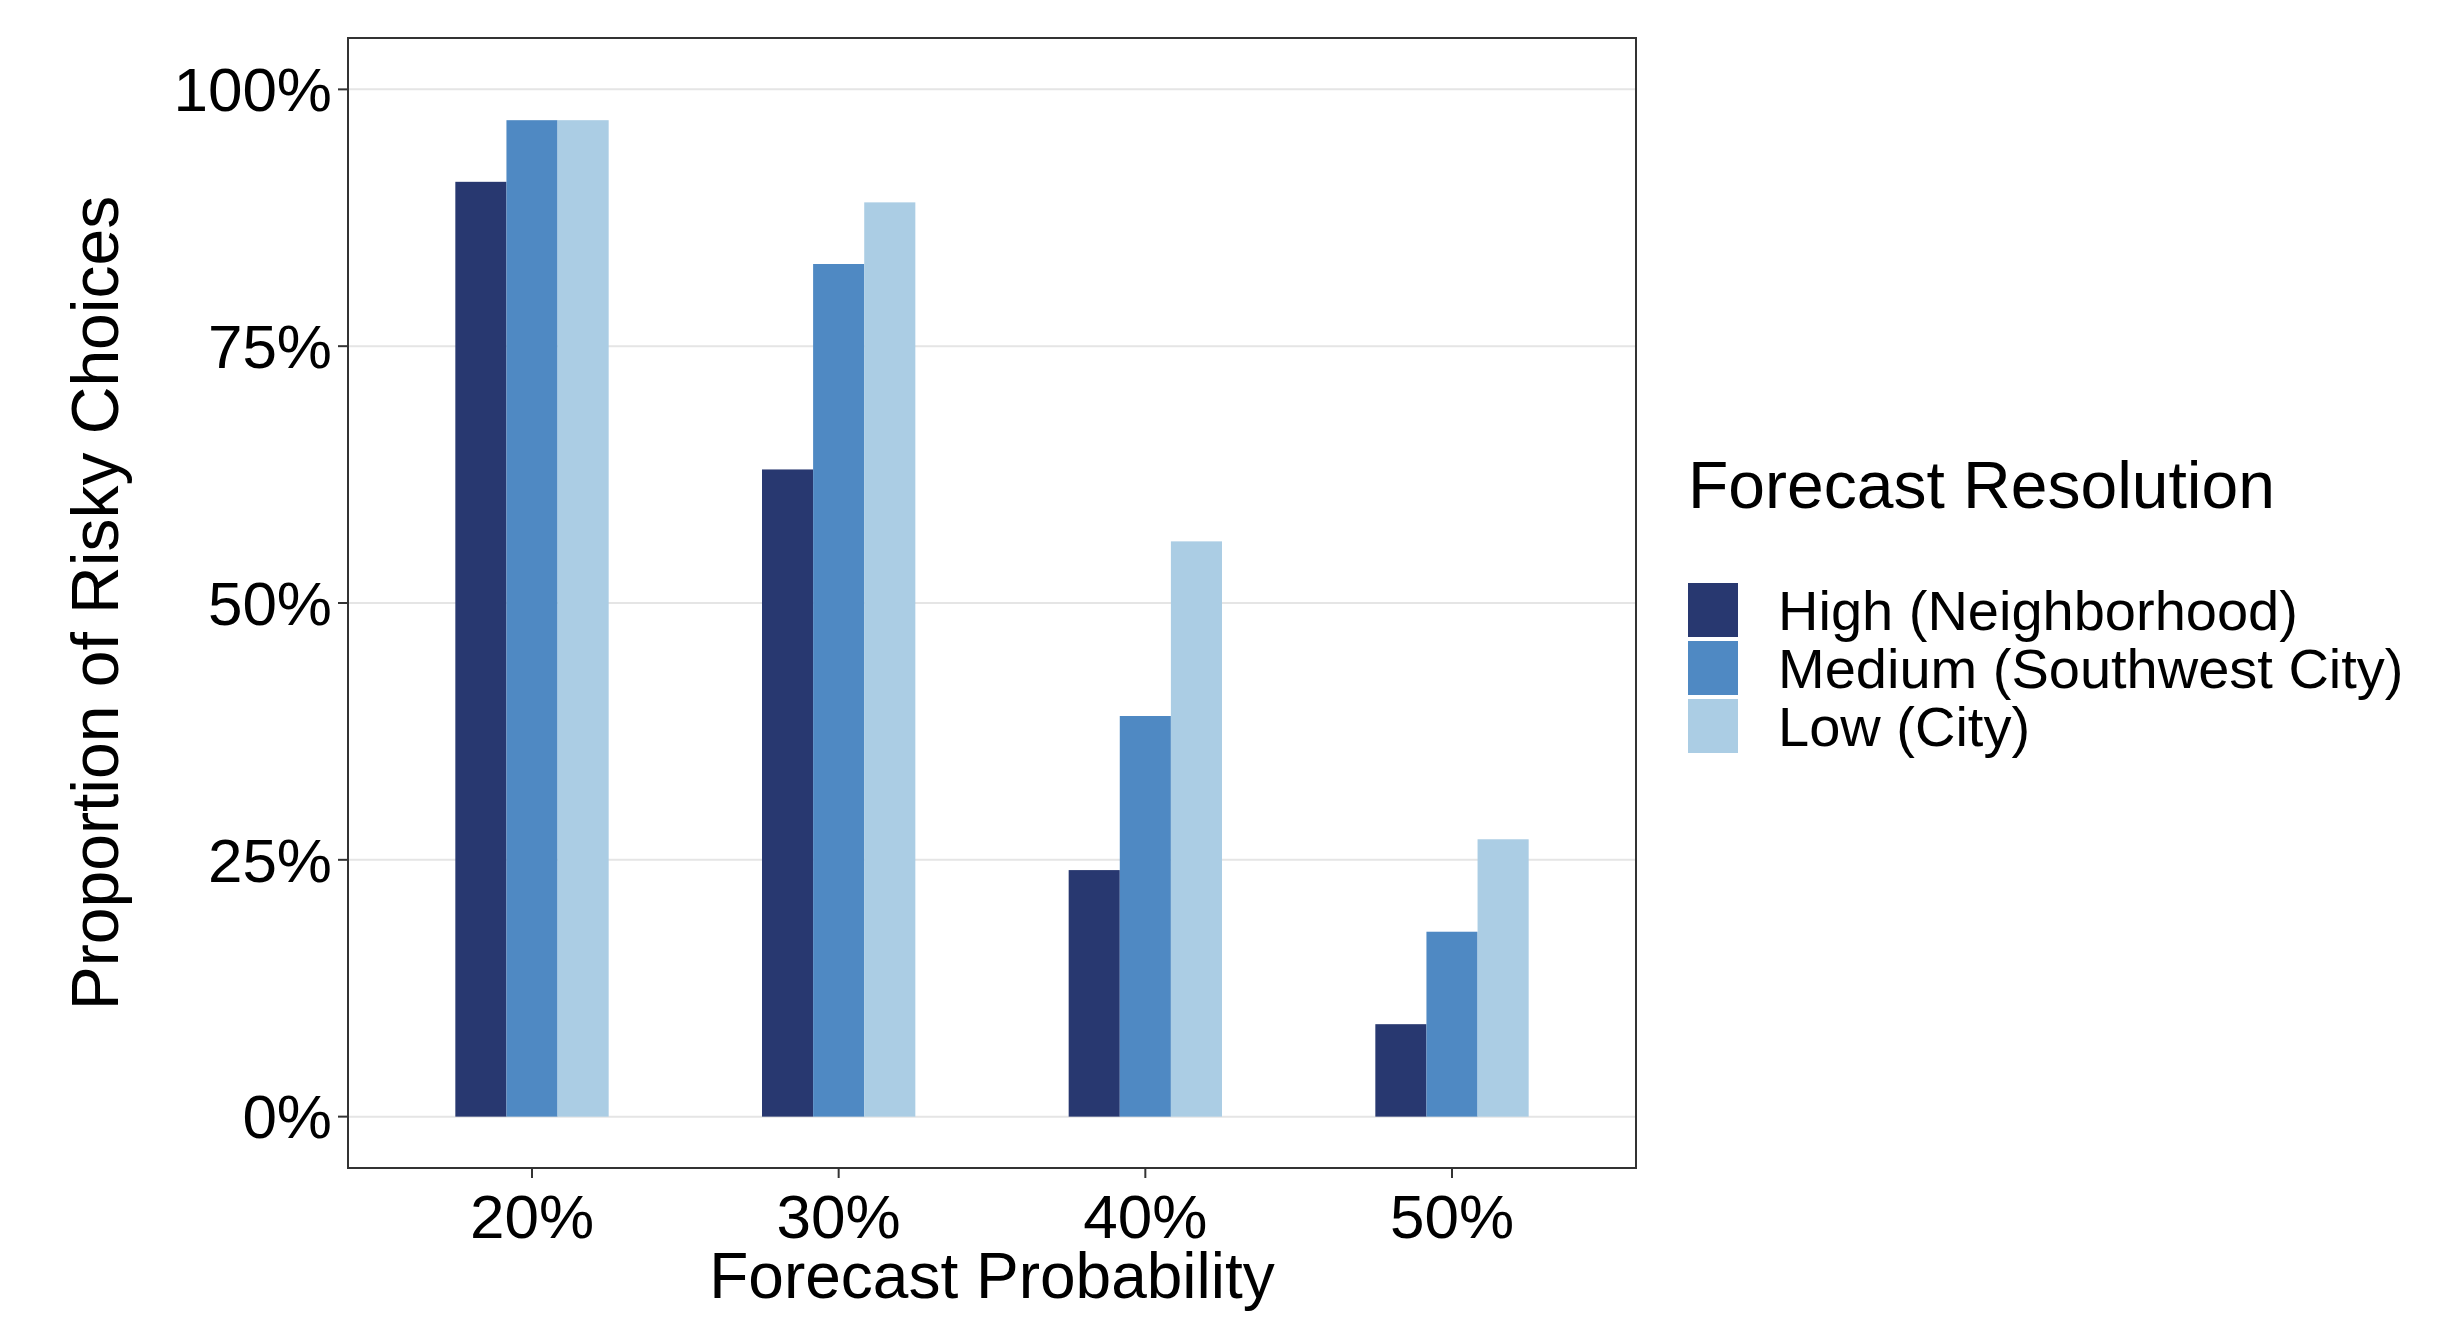 The image size is (2455, 1342). I want to click on legend-title: Forecast Resolution, so click(1981, 485).